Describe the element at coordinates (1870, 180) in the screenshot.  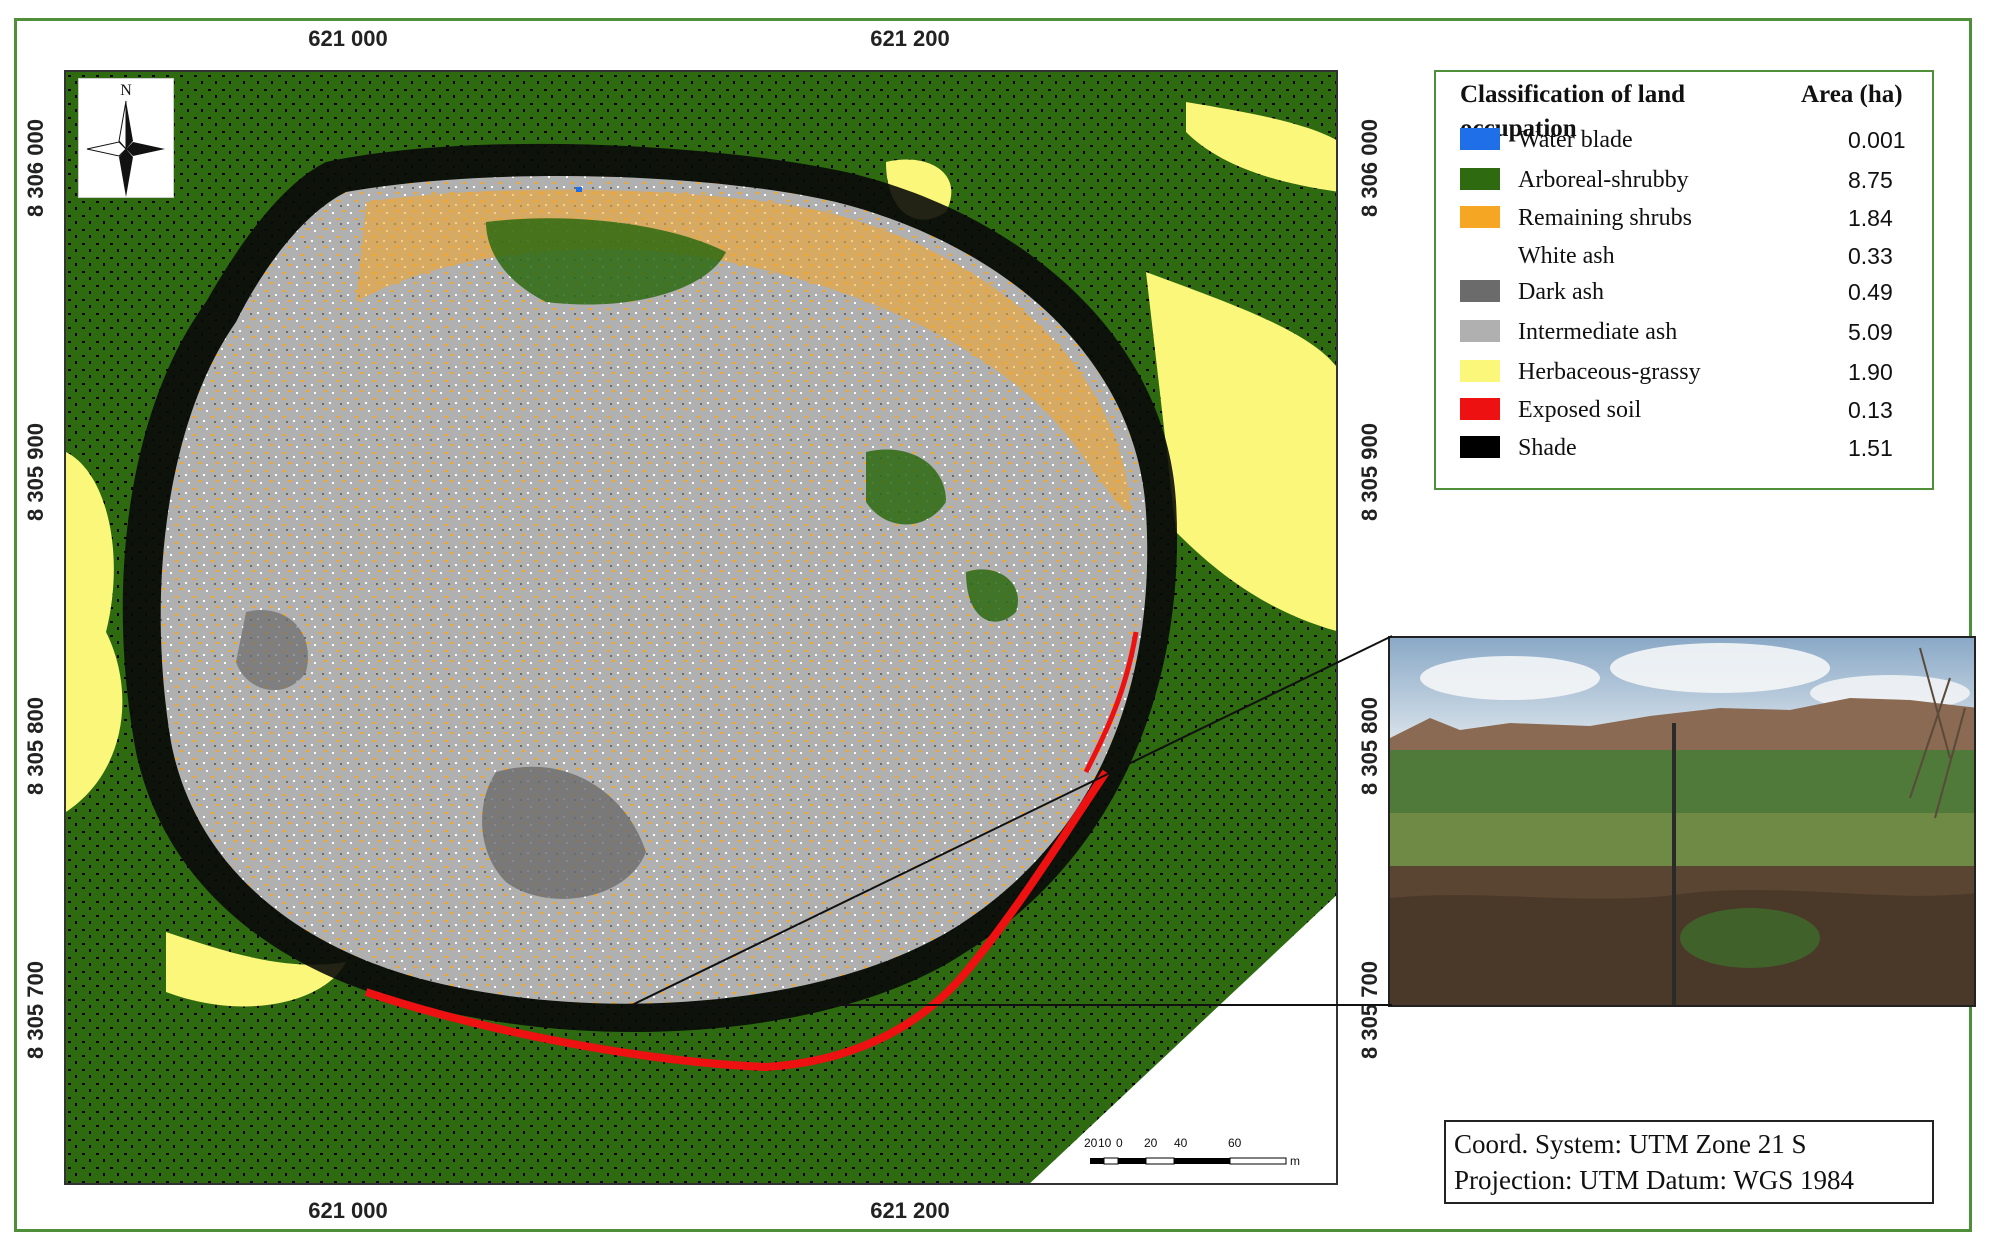
I see `legend-area-value: 8.75` at that location.